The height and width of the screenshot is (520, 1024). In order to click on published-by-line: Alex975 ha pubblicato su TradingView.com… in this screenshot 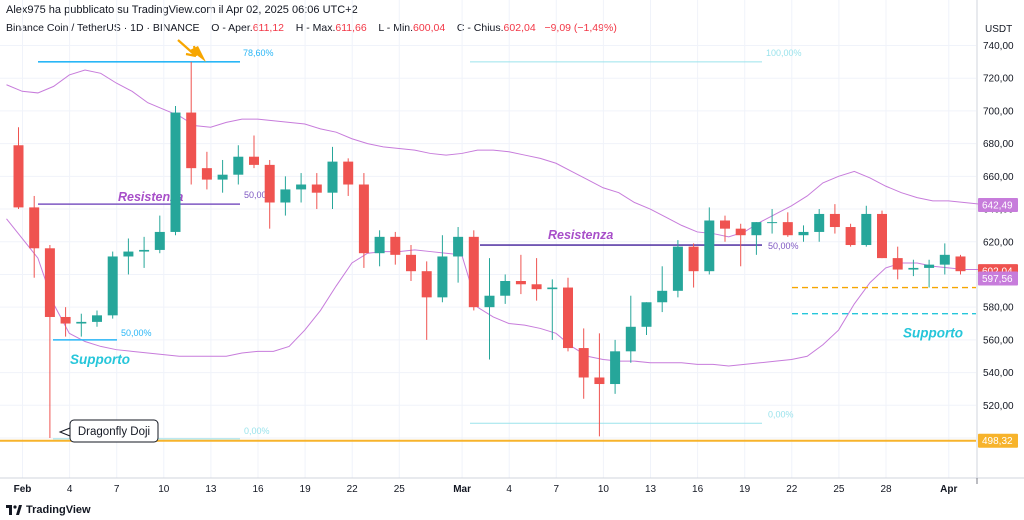, I will do `click(182, 10)`.